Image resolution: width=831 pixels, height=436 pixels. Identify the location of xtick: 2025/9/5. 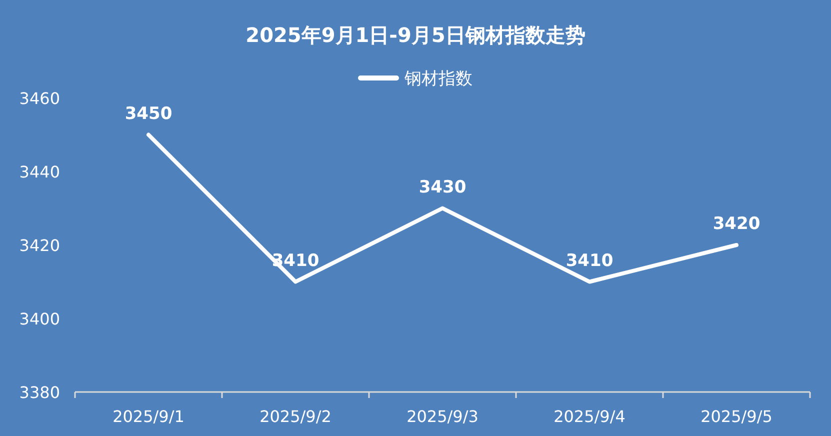
(736, 416).